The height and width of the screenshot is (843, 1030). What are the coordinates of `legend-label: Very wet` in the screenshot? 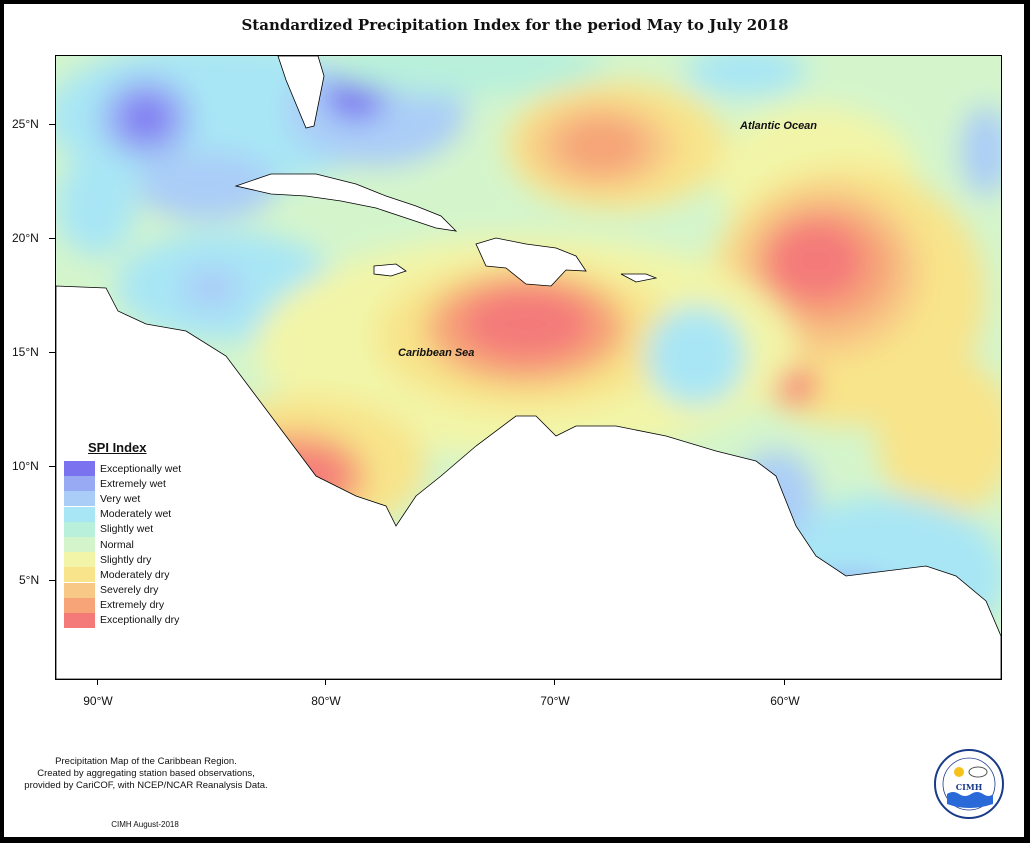 It's located at (120, 498).